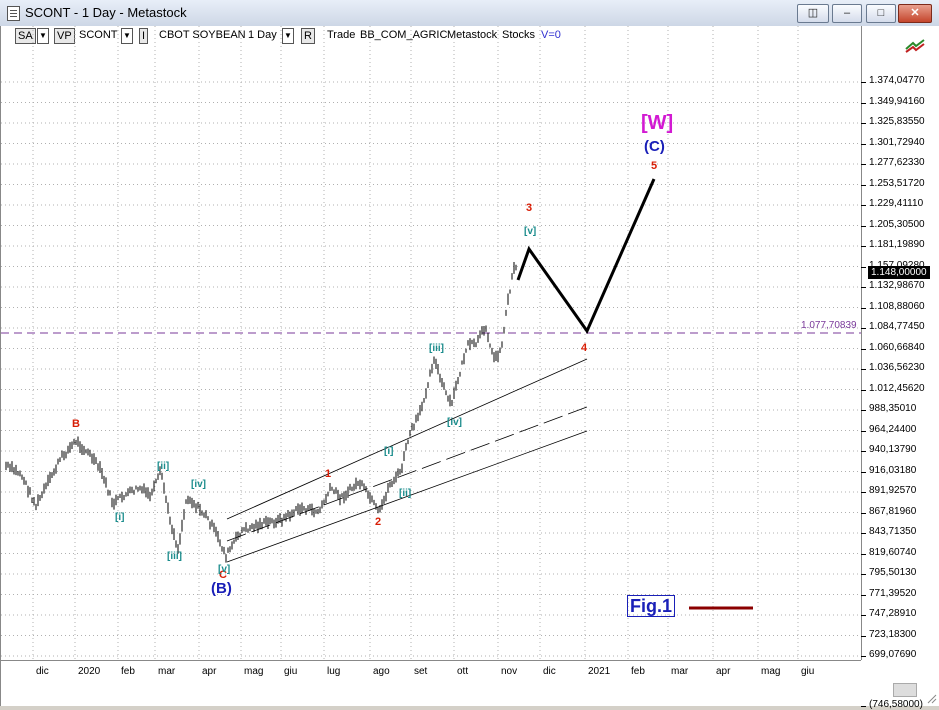 This screenshot has height=710, width=939. What do you see at coordinates (905, 690) in the screenshot?
I see `horizontal-scrollbar` at bounding box center [905, 690].